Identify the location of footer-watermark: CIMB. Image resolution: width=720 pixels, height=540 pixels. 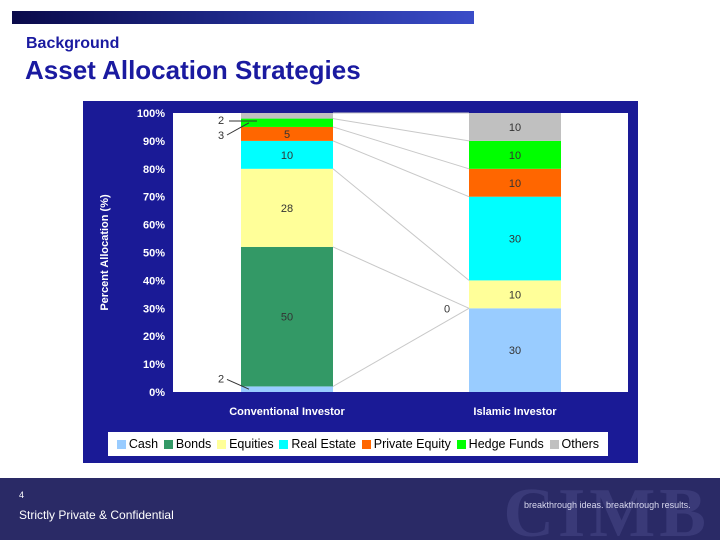
(606, 509).